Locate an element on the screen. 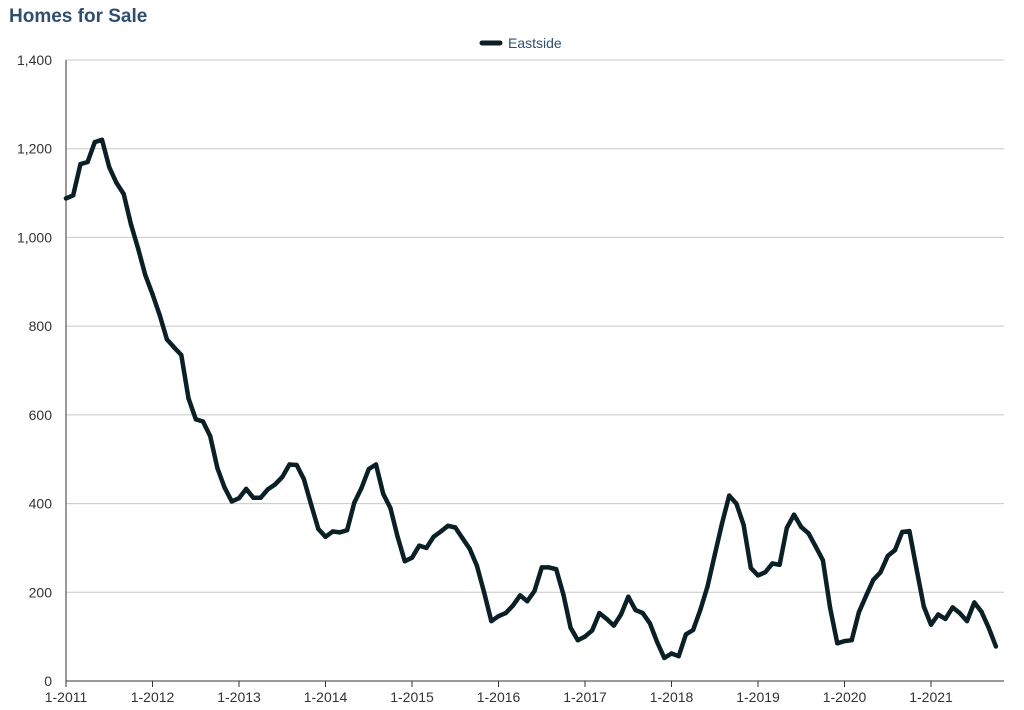 Image resolution: width=1024 pixels, height=710 pixels. y-tick-label: 0 is located at coordinates (48, 681).